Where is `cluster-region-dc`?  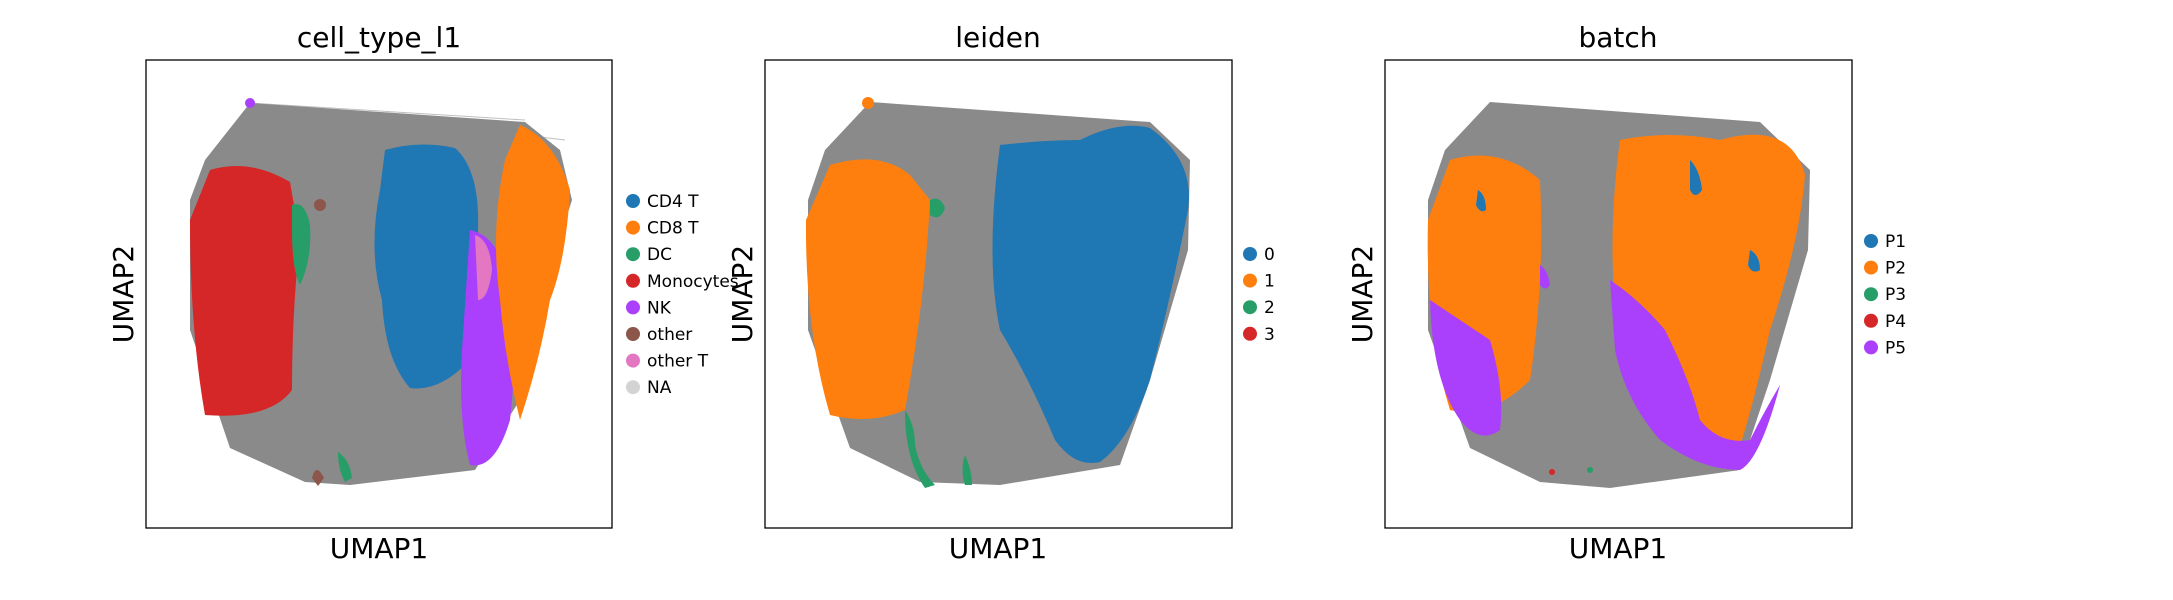
cluster-region-dc is located at coordinates (322, 343).